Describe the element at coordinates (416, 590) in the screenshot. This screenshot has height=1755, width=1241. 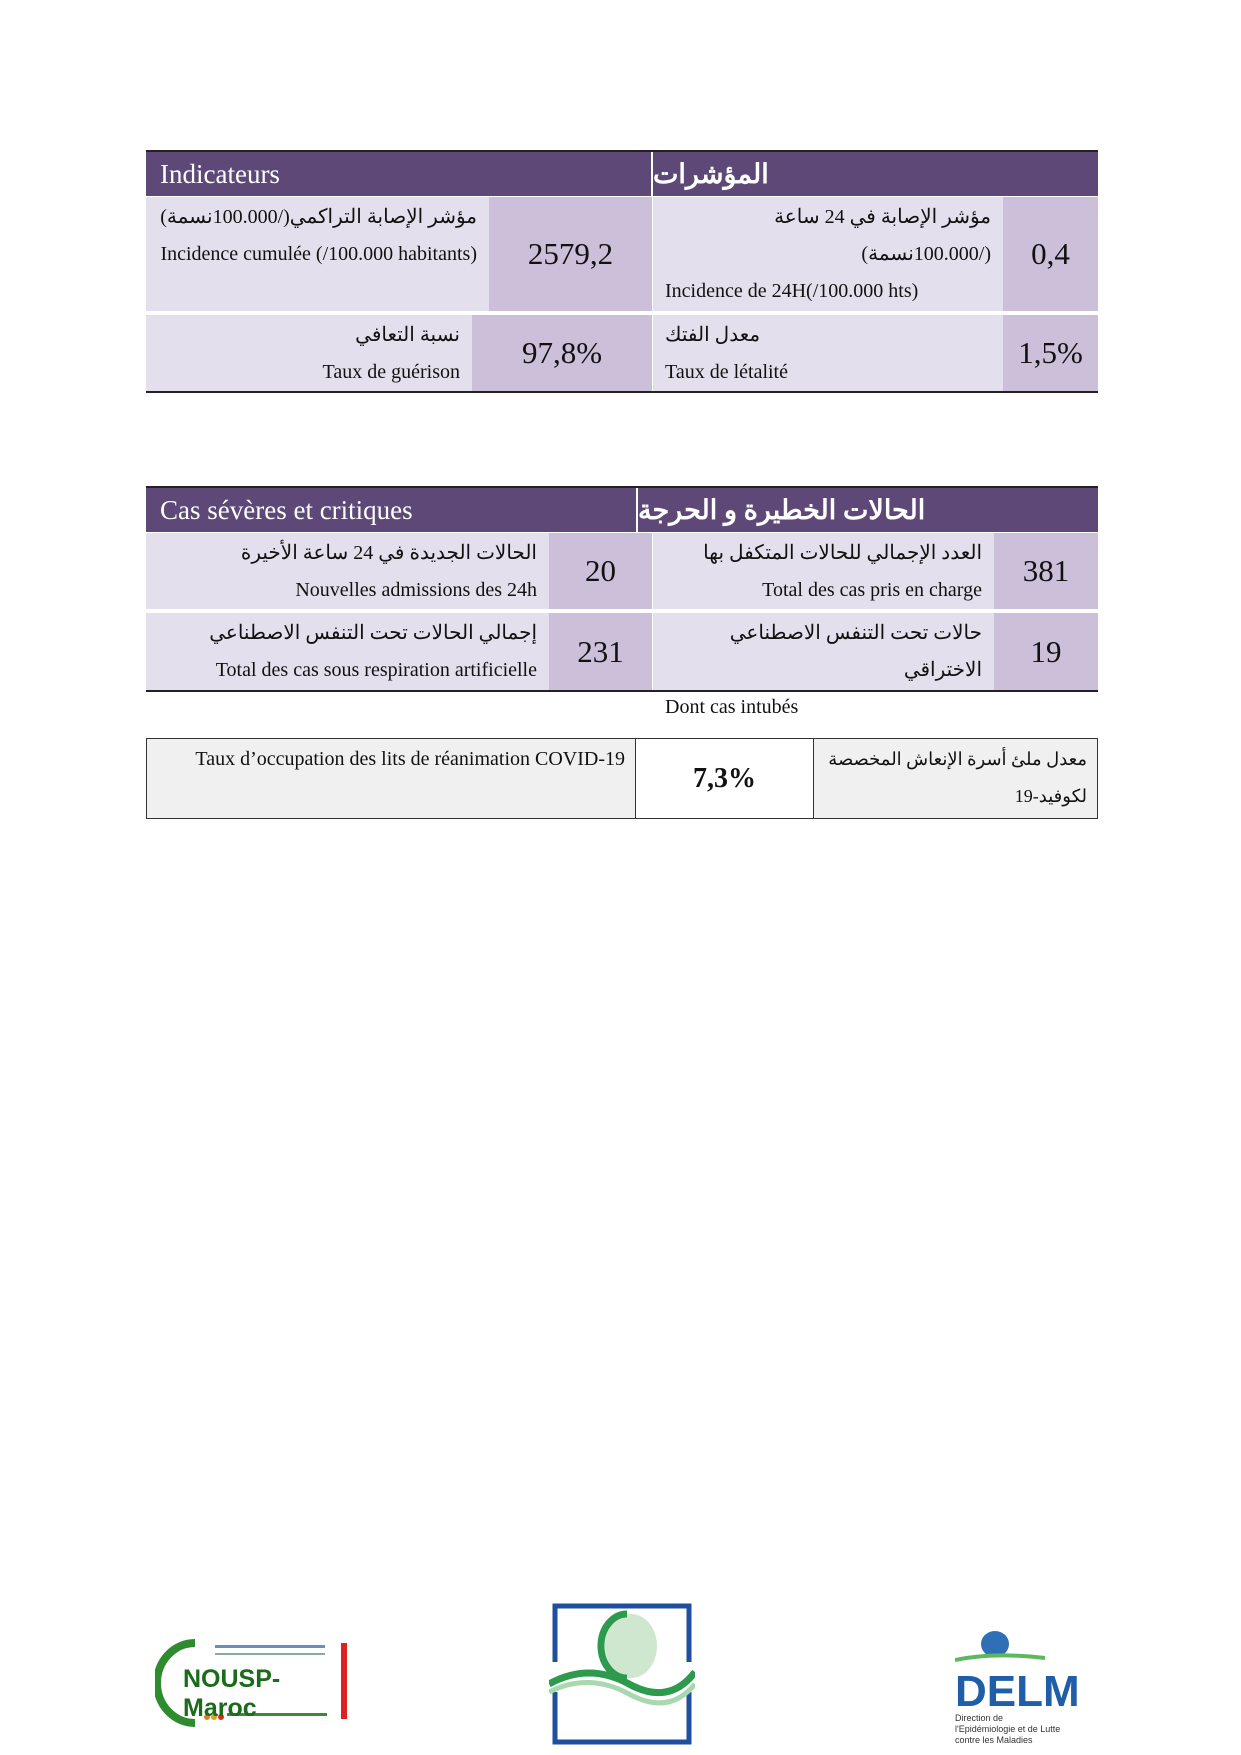
I see `label-fr: Nouvelles admissions des 24h` at that location.